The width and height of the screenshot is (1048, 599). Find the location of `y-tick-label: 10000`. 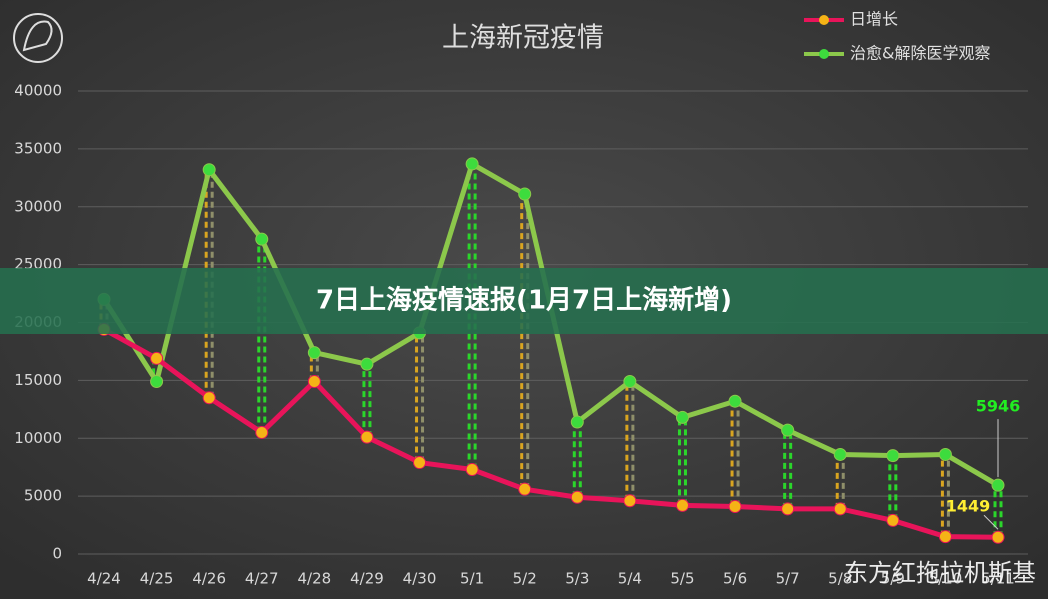

y-tick-label: 10000 is located at coordinates (38, 438).